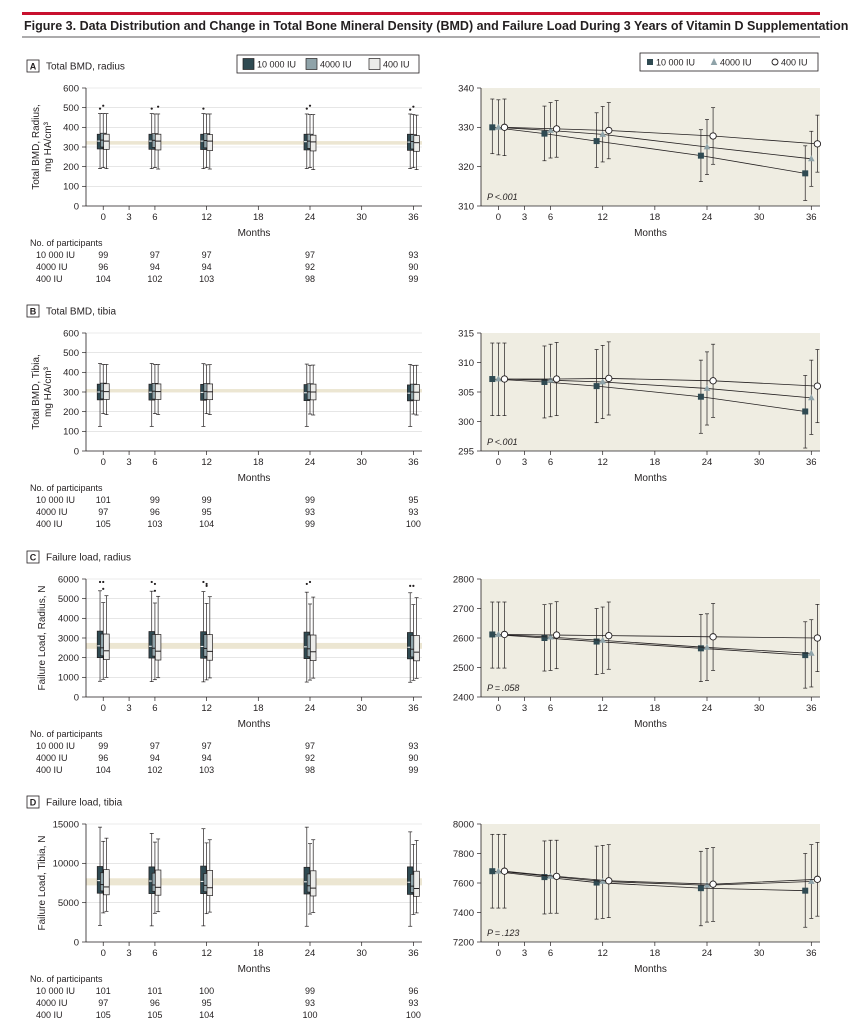  Describe the element at coordinates (33, 802) in the screenshot. I see `panel-letter-box` at that location.